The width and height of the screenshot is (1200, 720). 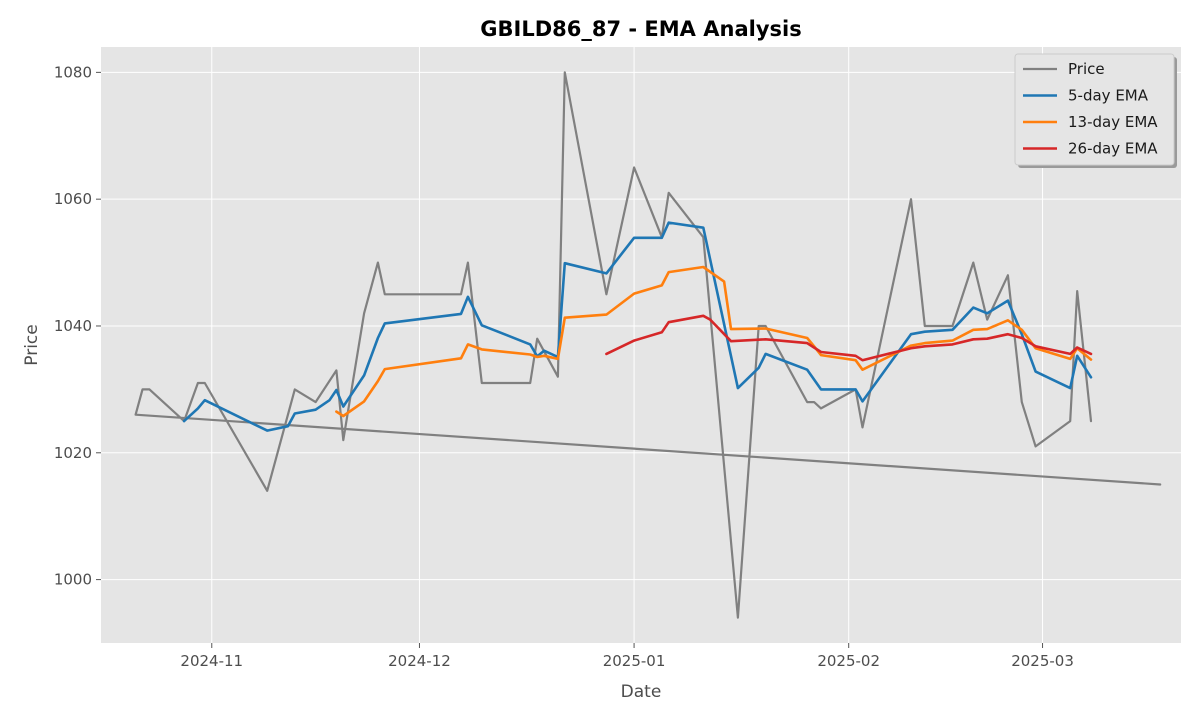 What do you see at coordinates (73, 580) in the screenshot?
I see `y-tick-label: 1000` at bounding box center [73, 580].